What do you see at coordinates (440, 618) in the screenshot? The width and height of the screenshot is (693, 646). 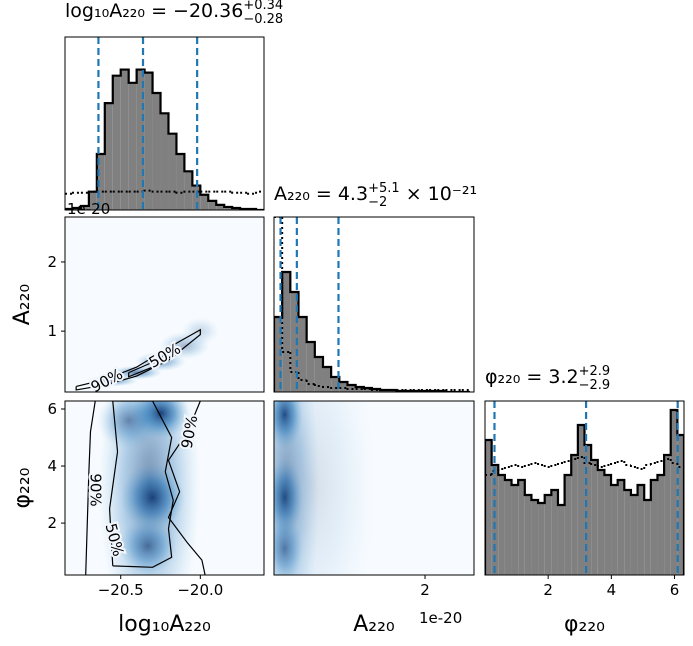 I see `offset-text: 1e-20` at bounding box center [440, 618].